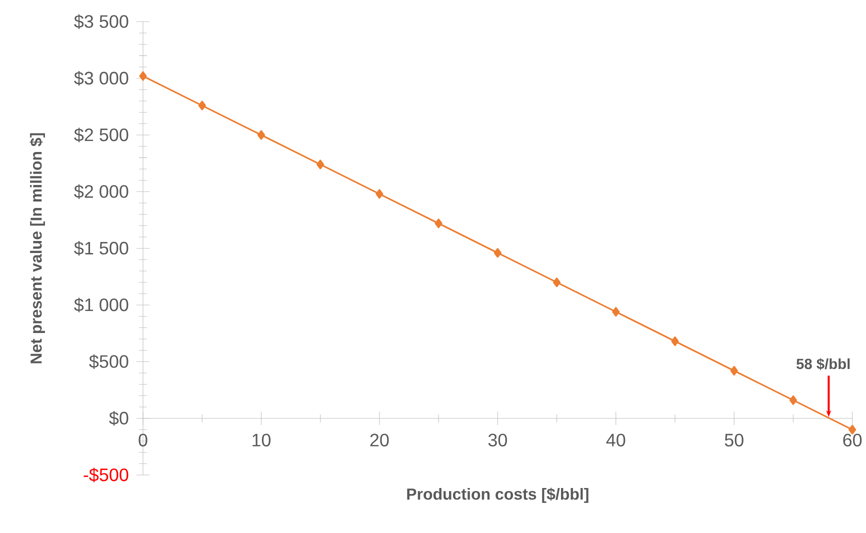 The height and width of the screenshot is (533, 866). I want to click on y-axis-title: Net present value [In million $], so click(37, 248).